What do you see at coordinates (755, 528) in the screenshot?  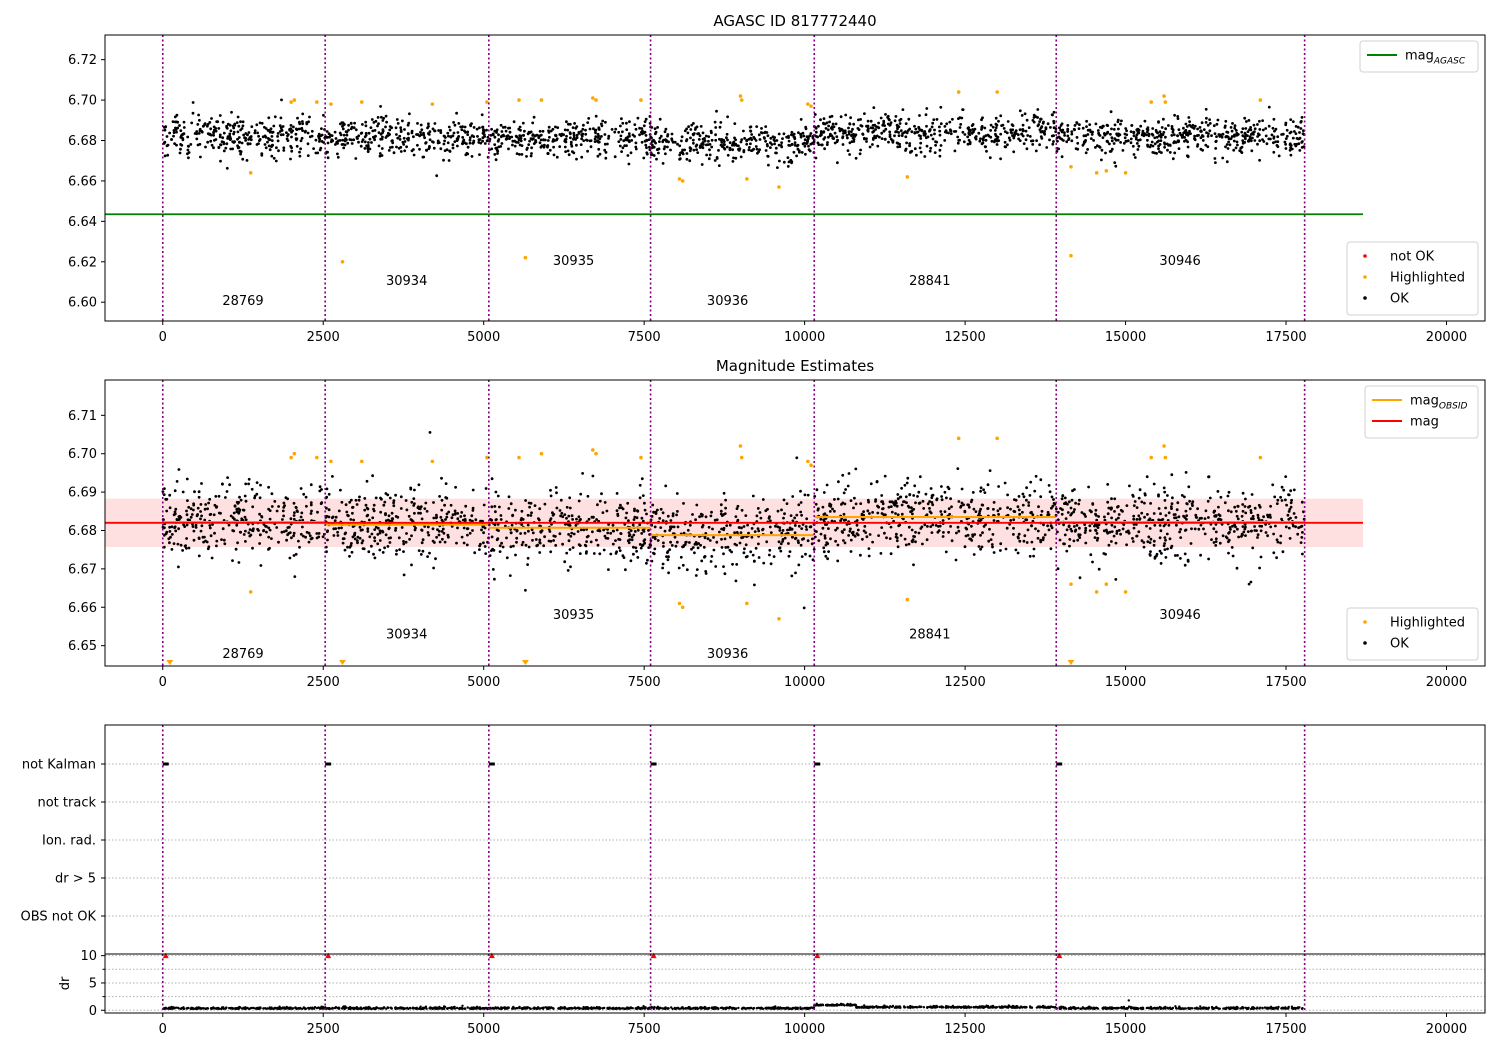 I see `mag-highlighted-points` at bounding box center [755, 528].